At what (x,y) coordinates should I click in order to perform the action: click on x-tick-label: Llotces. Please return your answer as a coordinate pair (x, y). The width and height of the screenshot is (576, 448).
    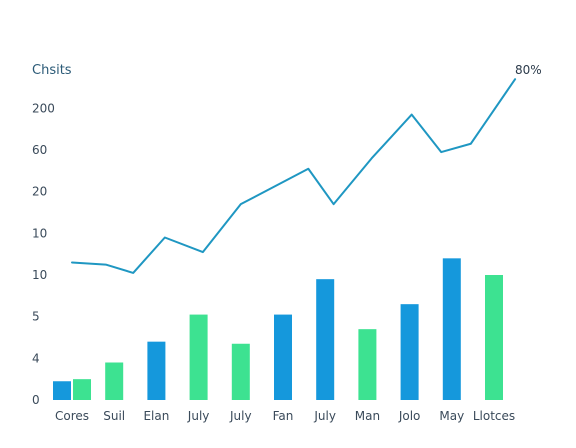
    Looking at the image, I should click on (494, 416).